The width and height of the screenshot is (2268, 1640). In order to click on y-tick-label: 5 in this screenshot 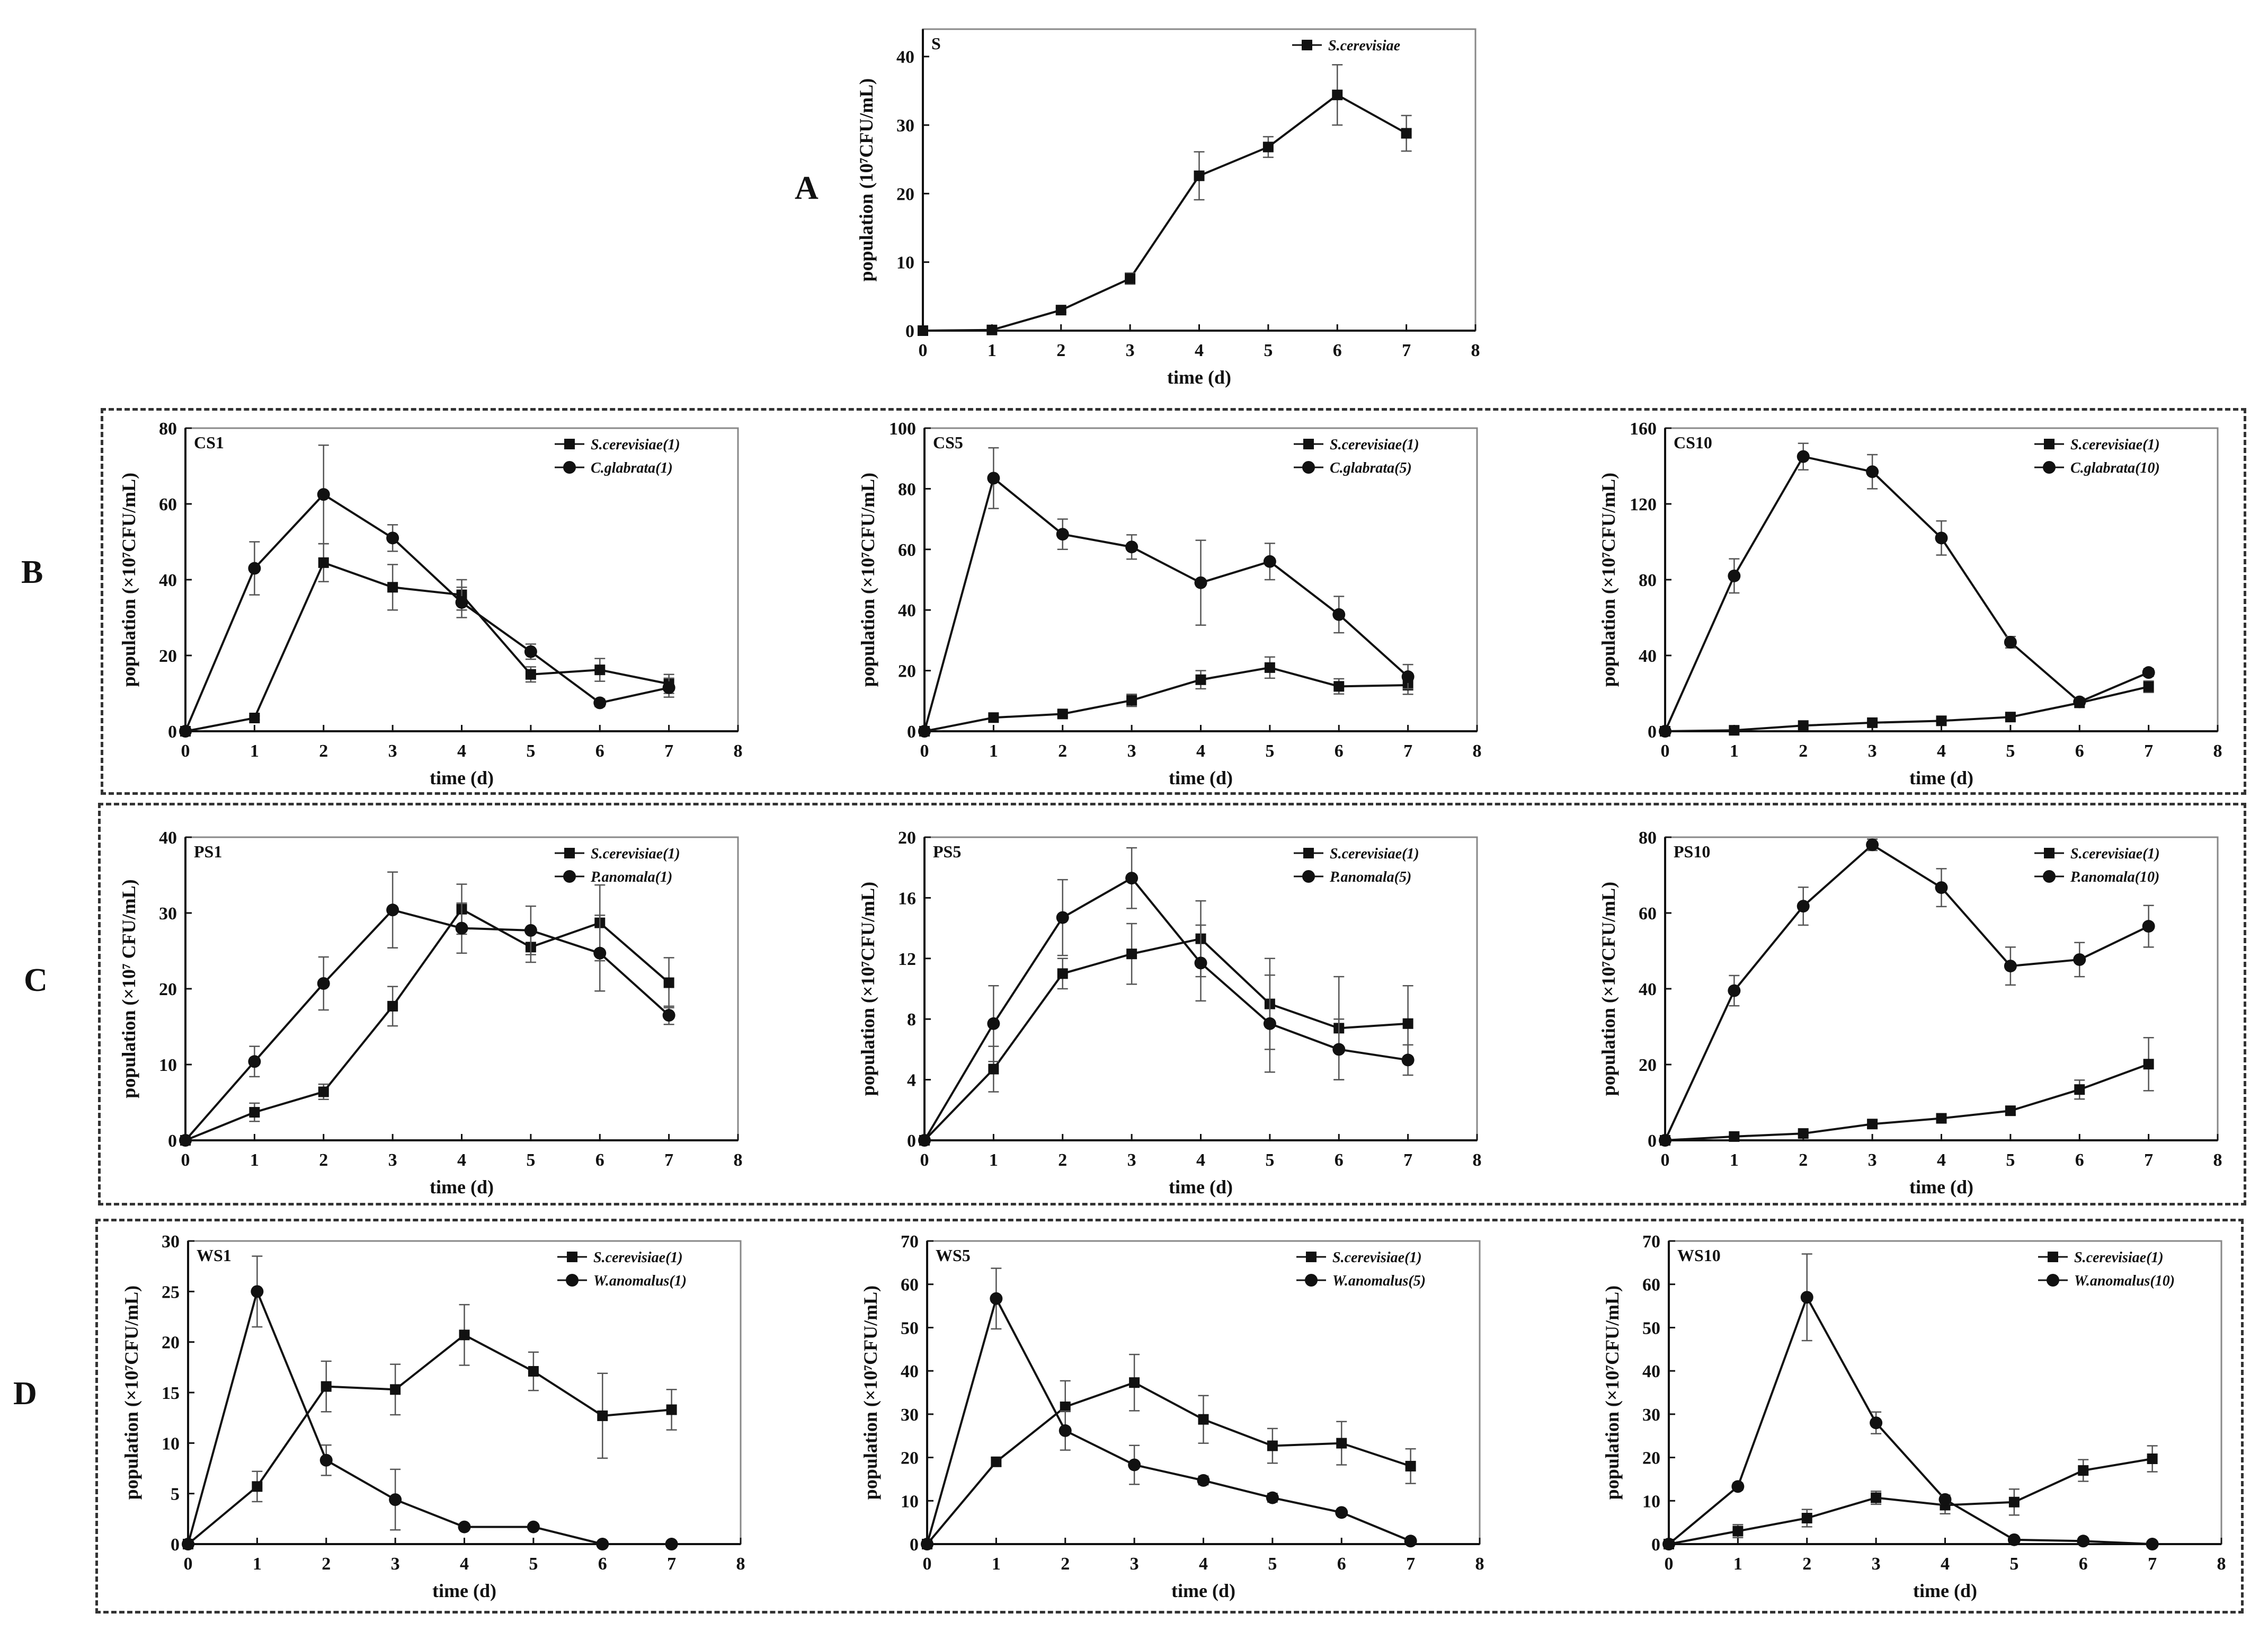, I will do `click(175, 1494)`.